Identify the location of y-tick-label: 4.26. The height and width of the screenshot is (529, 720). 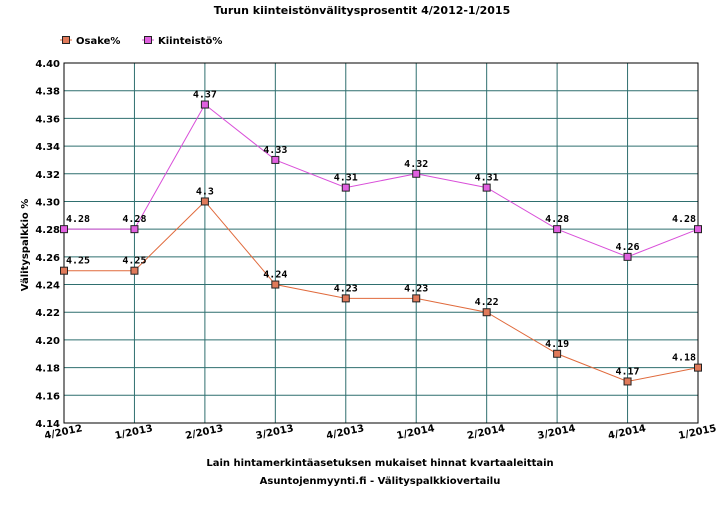
(47, 258).